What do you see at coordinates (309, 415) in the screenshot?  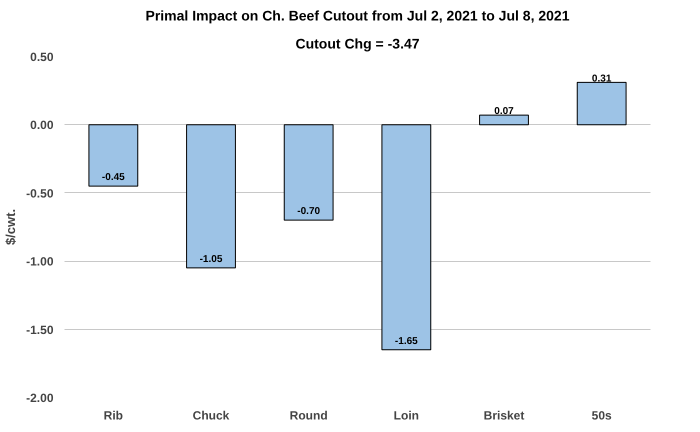 I see `x-tick-label: Round` at bounding box center [309, 415].